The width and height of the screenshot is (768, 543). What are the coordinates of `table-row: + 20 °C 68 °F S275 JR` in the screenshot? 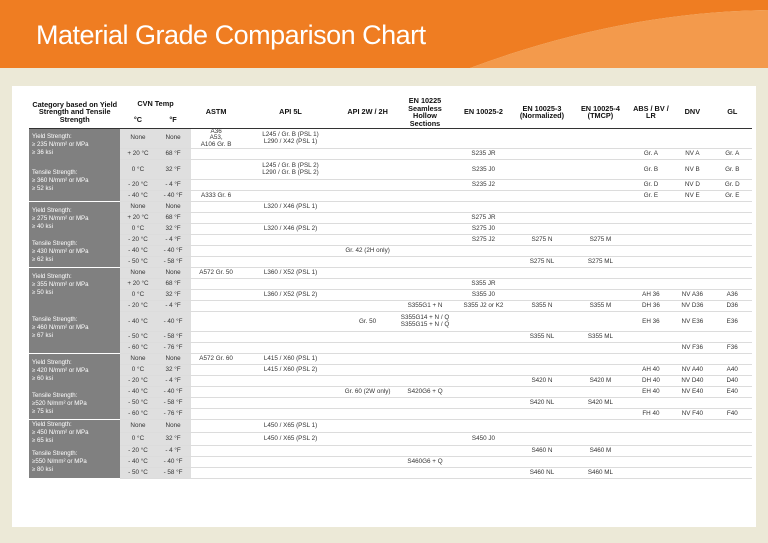 It's located at (390, 218).